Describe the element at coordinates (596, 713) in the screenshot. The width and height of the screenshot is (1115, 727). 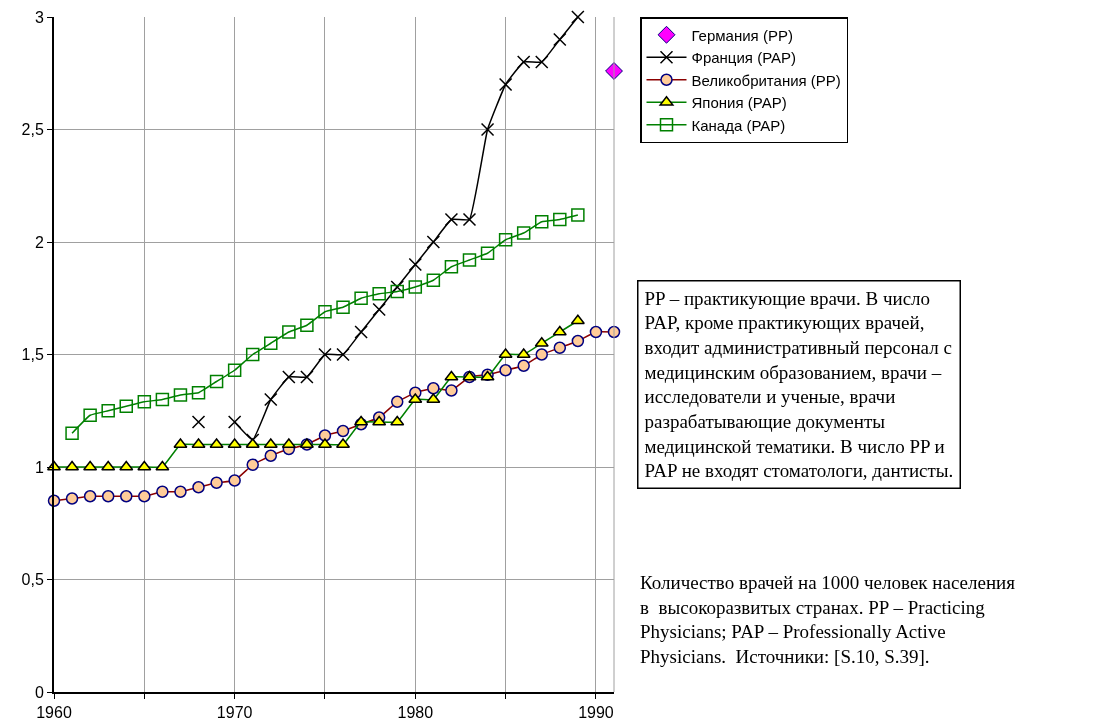
I see `x-tick-label: 1990` at that location.